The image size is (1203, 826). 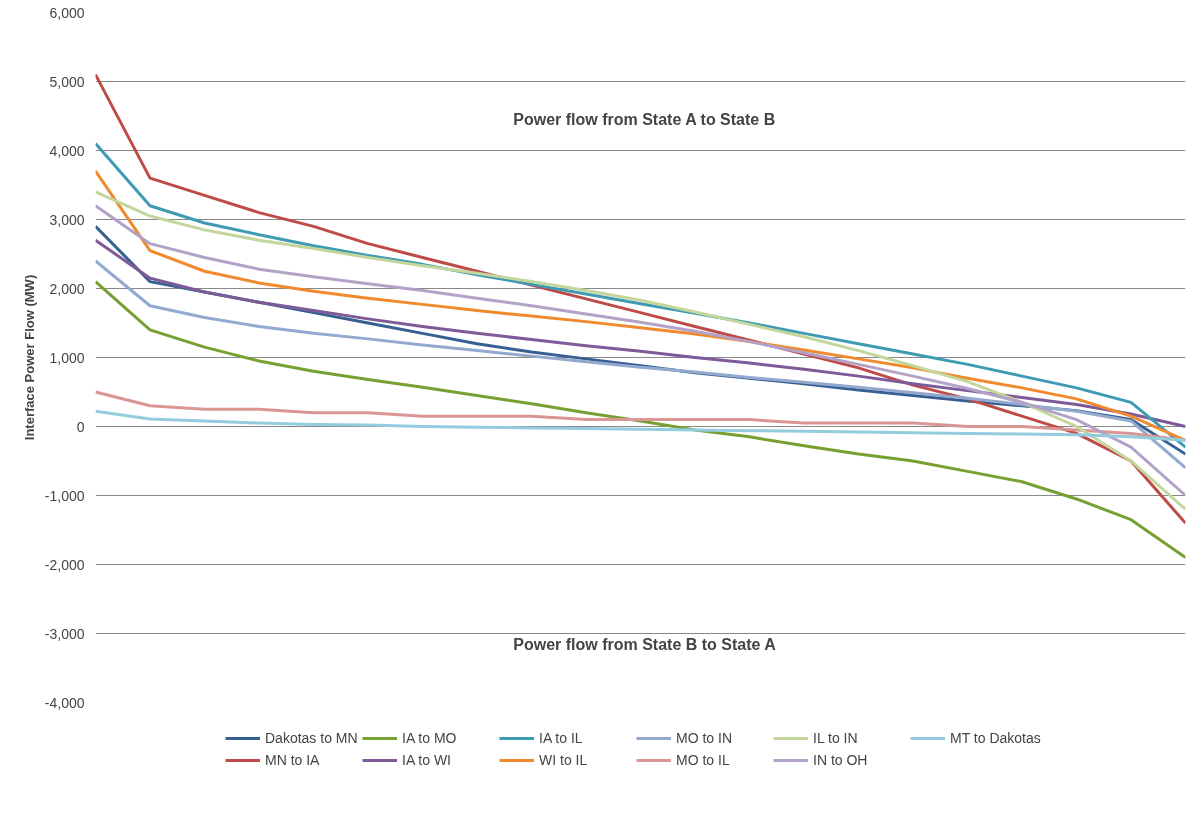 I want to click on y-tick-label: 6,000, so click(x=67, y=12).